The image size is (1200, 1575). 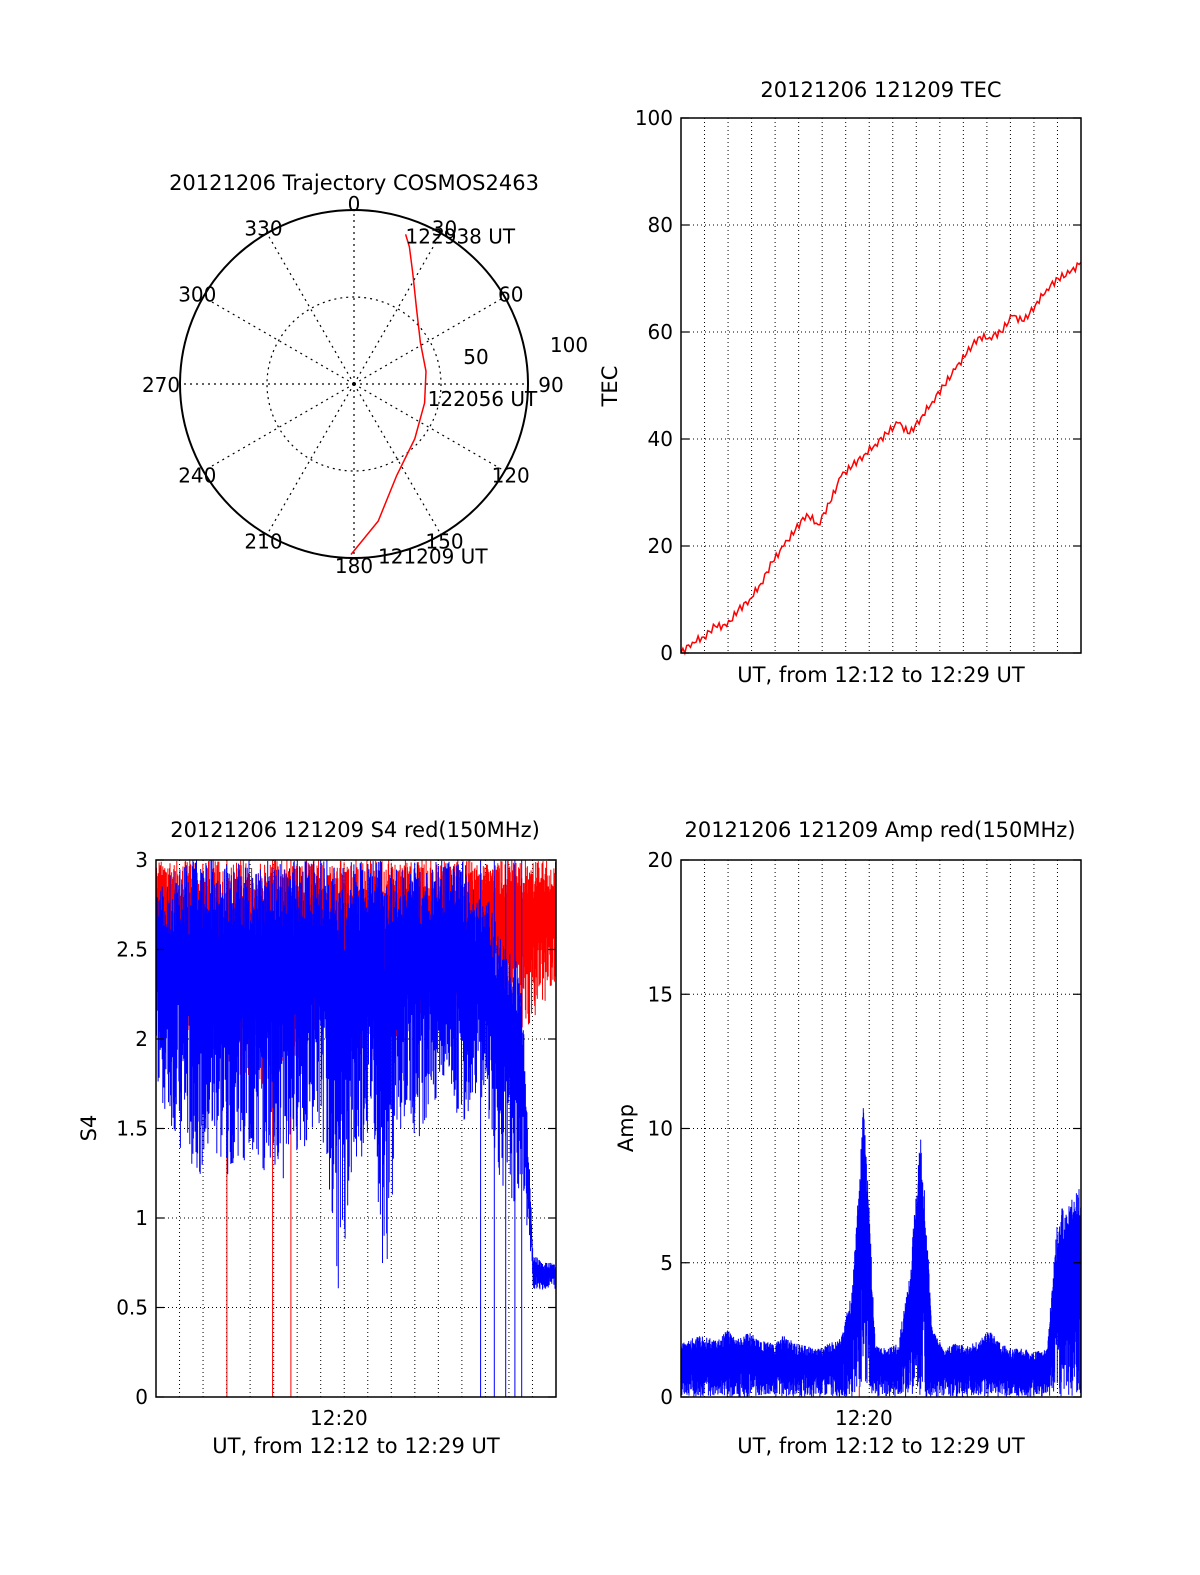 I want to click on polar-angle-label: 30, so click(x=444, y=228).